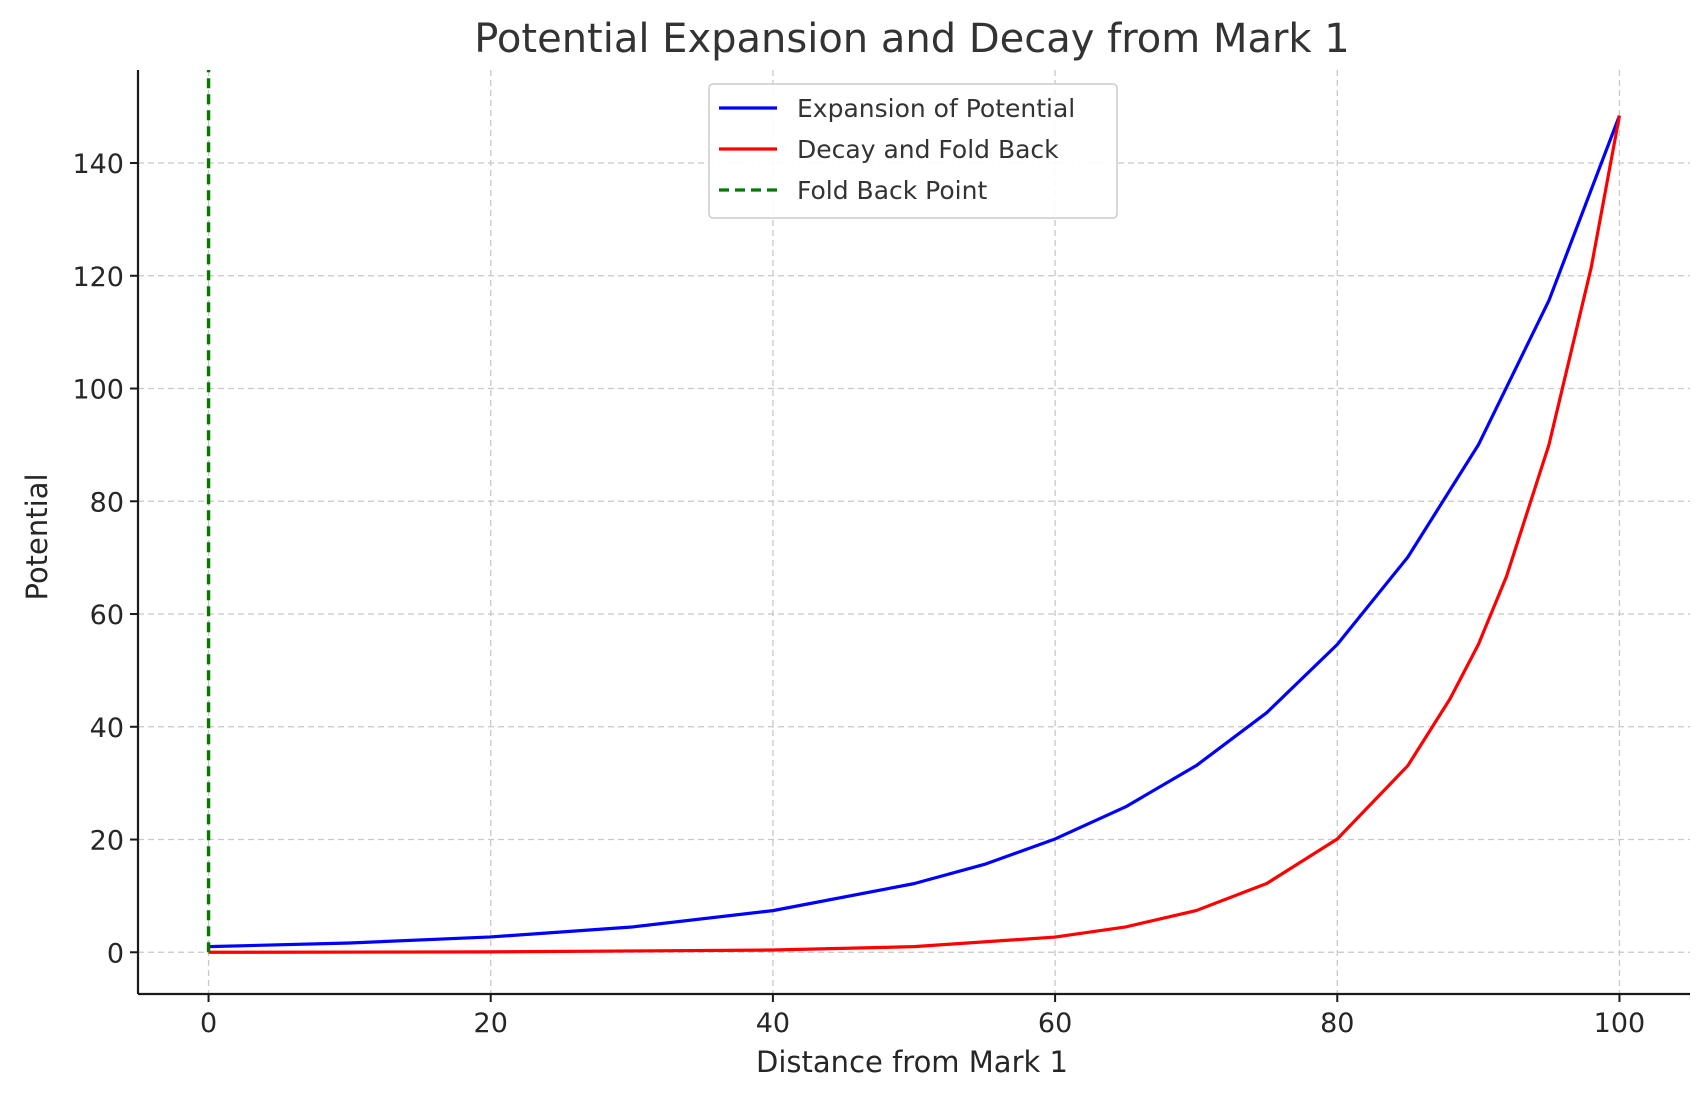 The image size is (1707, 1105). What do you see at coordinates (1055, 1023) in the screenshot?
I see `x-tick-label: 60` at bounding box center [1055, 1023].